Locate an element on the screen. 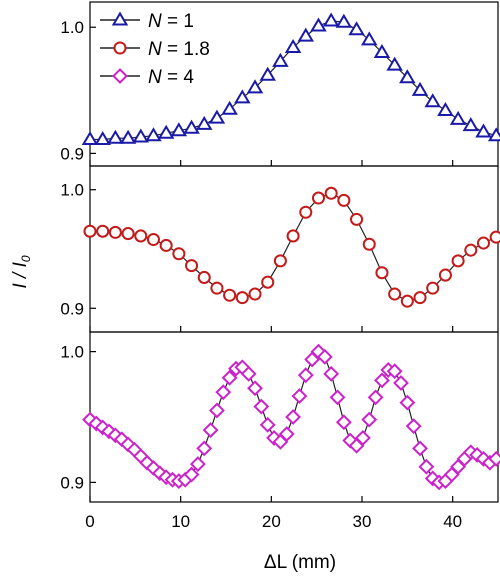  x-axis-label-units: (mm) is located at coordinates (311, 562).